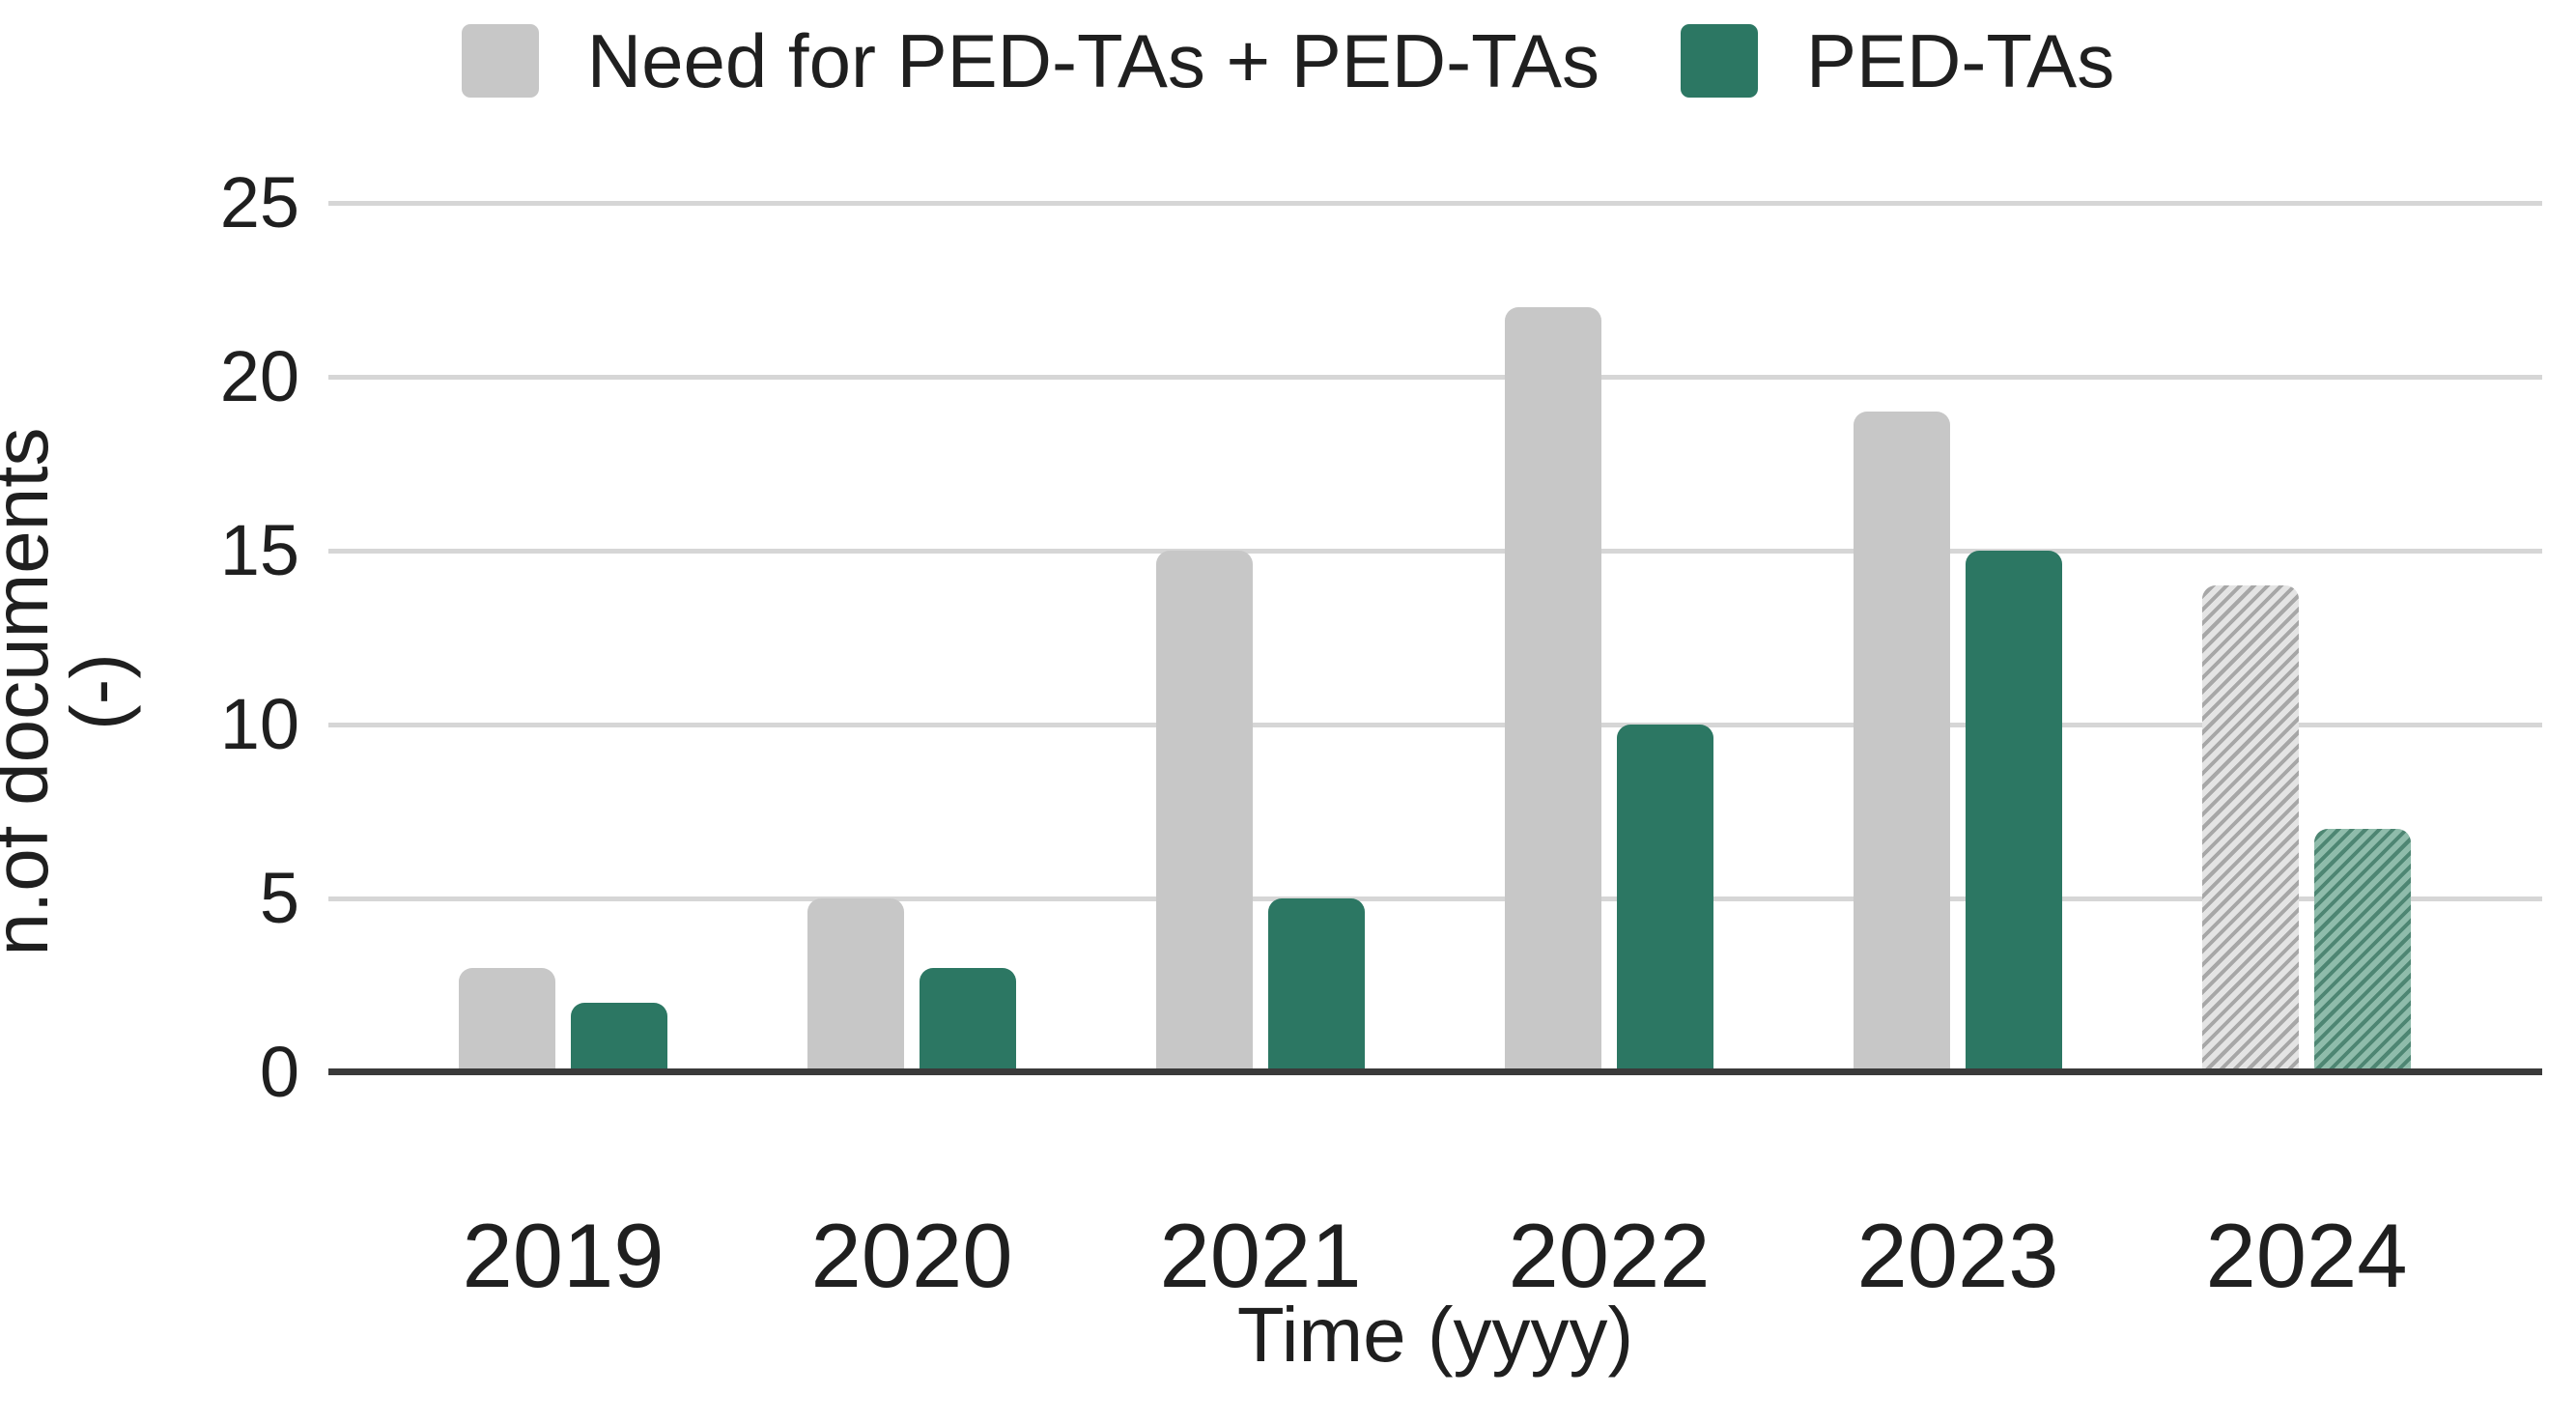 This screenshot has height=1423, width=2576. What do you see at coordinates (259, 550) in the screenshot?
I see `y-tick-label-15: 15` at bounding box center [259, 550].